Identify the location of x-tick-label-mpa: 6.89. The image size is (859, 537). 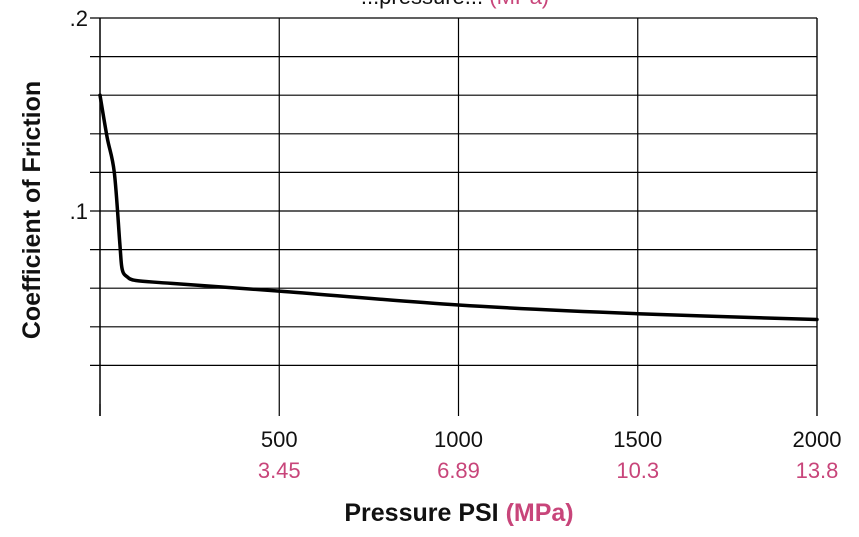
(458, 470).